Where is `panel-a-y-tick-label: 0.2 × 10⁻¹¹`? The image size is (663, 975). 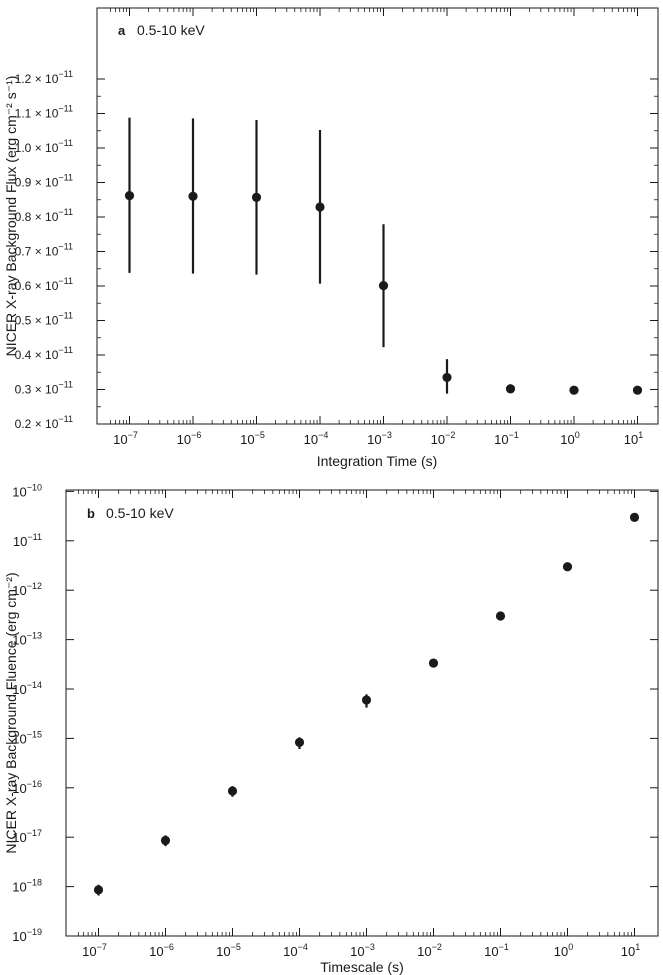 panel-a-y-tick-label: 0.2 × 10⁻¹¹ is located at coordinates (44, 422).